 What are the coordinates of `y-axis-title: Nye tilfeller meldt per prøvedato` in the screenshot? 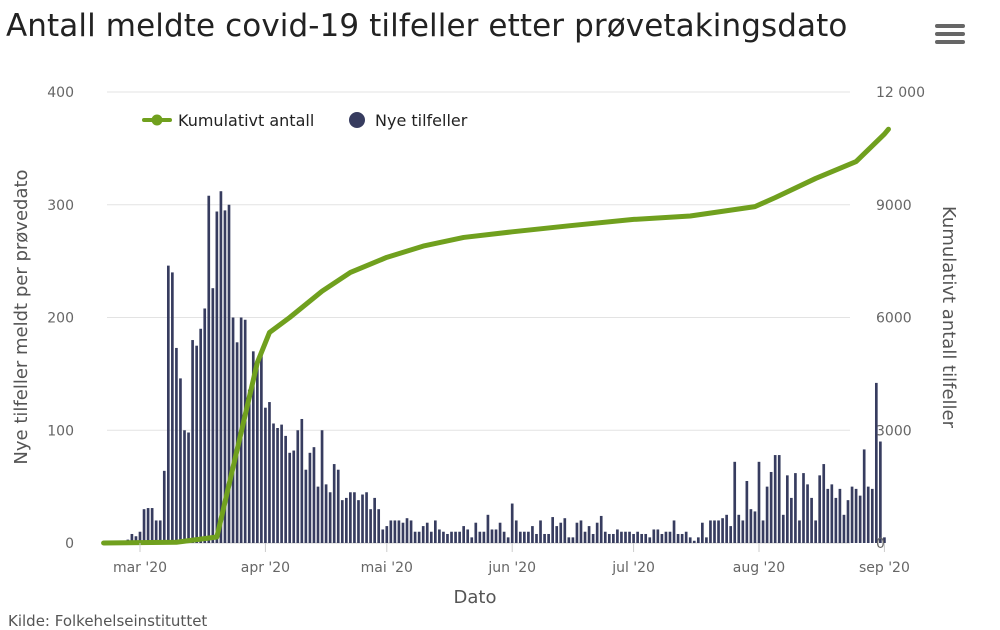 It's located at (21, 316).